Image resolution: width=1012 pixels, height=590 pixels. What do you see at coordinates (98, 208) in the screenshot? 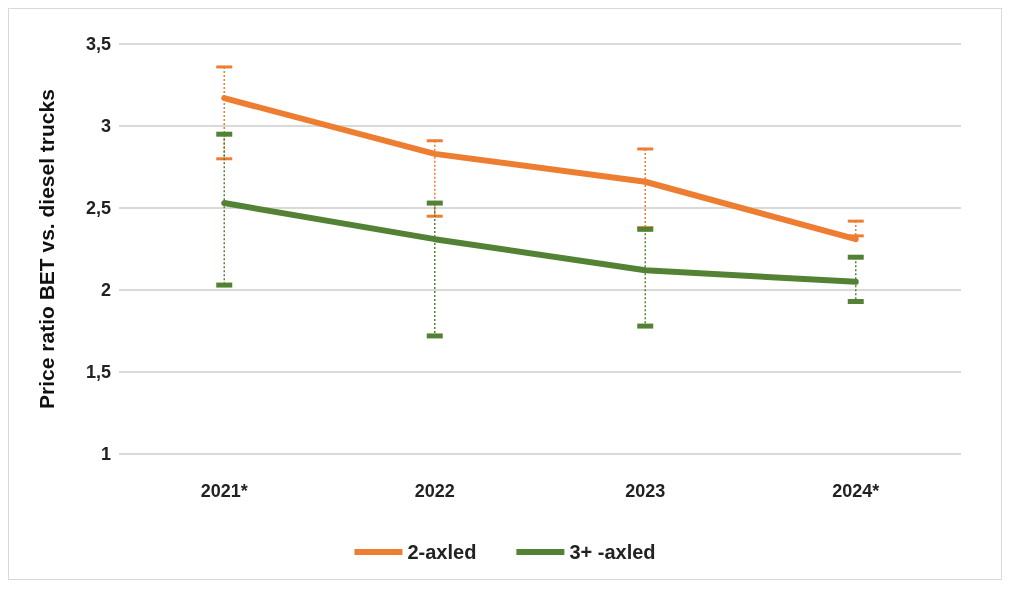
I see `y-tick-label: 2,5` at bounding box center [98, 208].